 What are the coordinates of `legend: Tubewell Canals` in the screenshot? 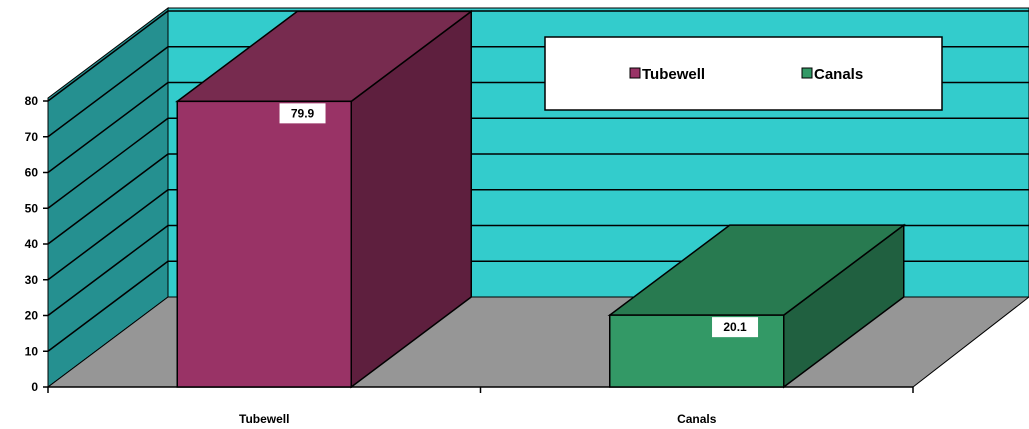 It's located at (743, 73).